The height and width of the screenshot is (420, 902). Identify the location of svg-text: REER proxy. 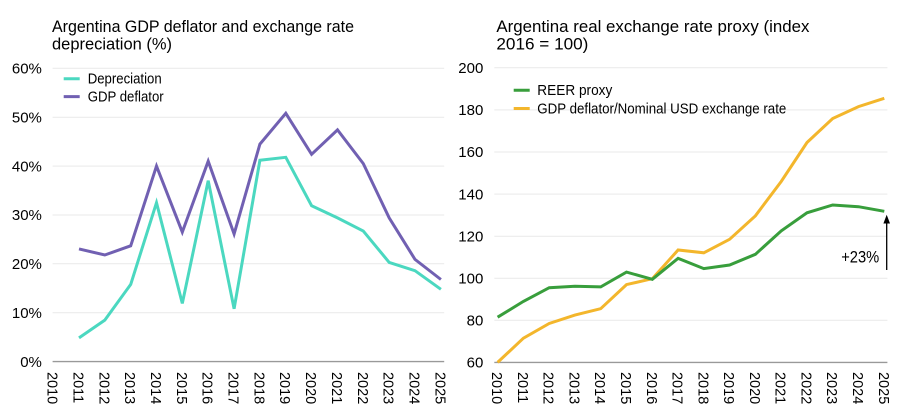
(574, 90).